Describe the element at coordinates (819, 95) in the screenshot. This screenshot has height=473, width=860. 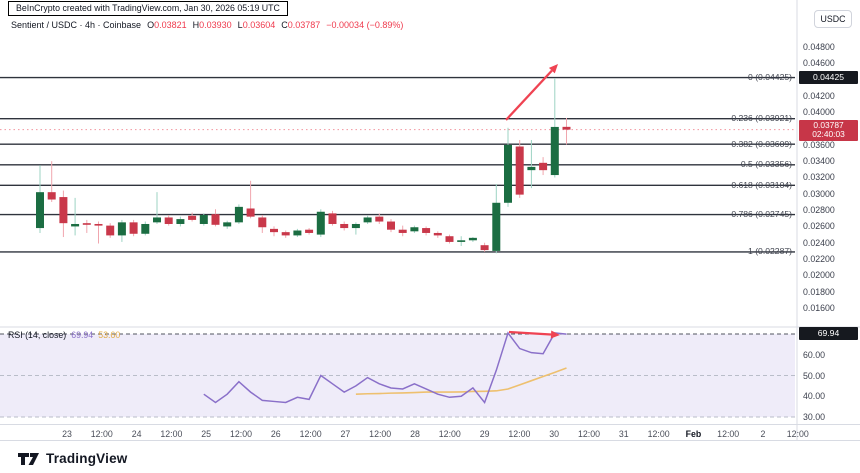
I see `price-tick: 0.04200` at that location.